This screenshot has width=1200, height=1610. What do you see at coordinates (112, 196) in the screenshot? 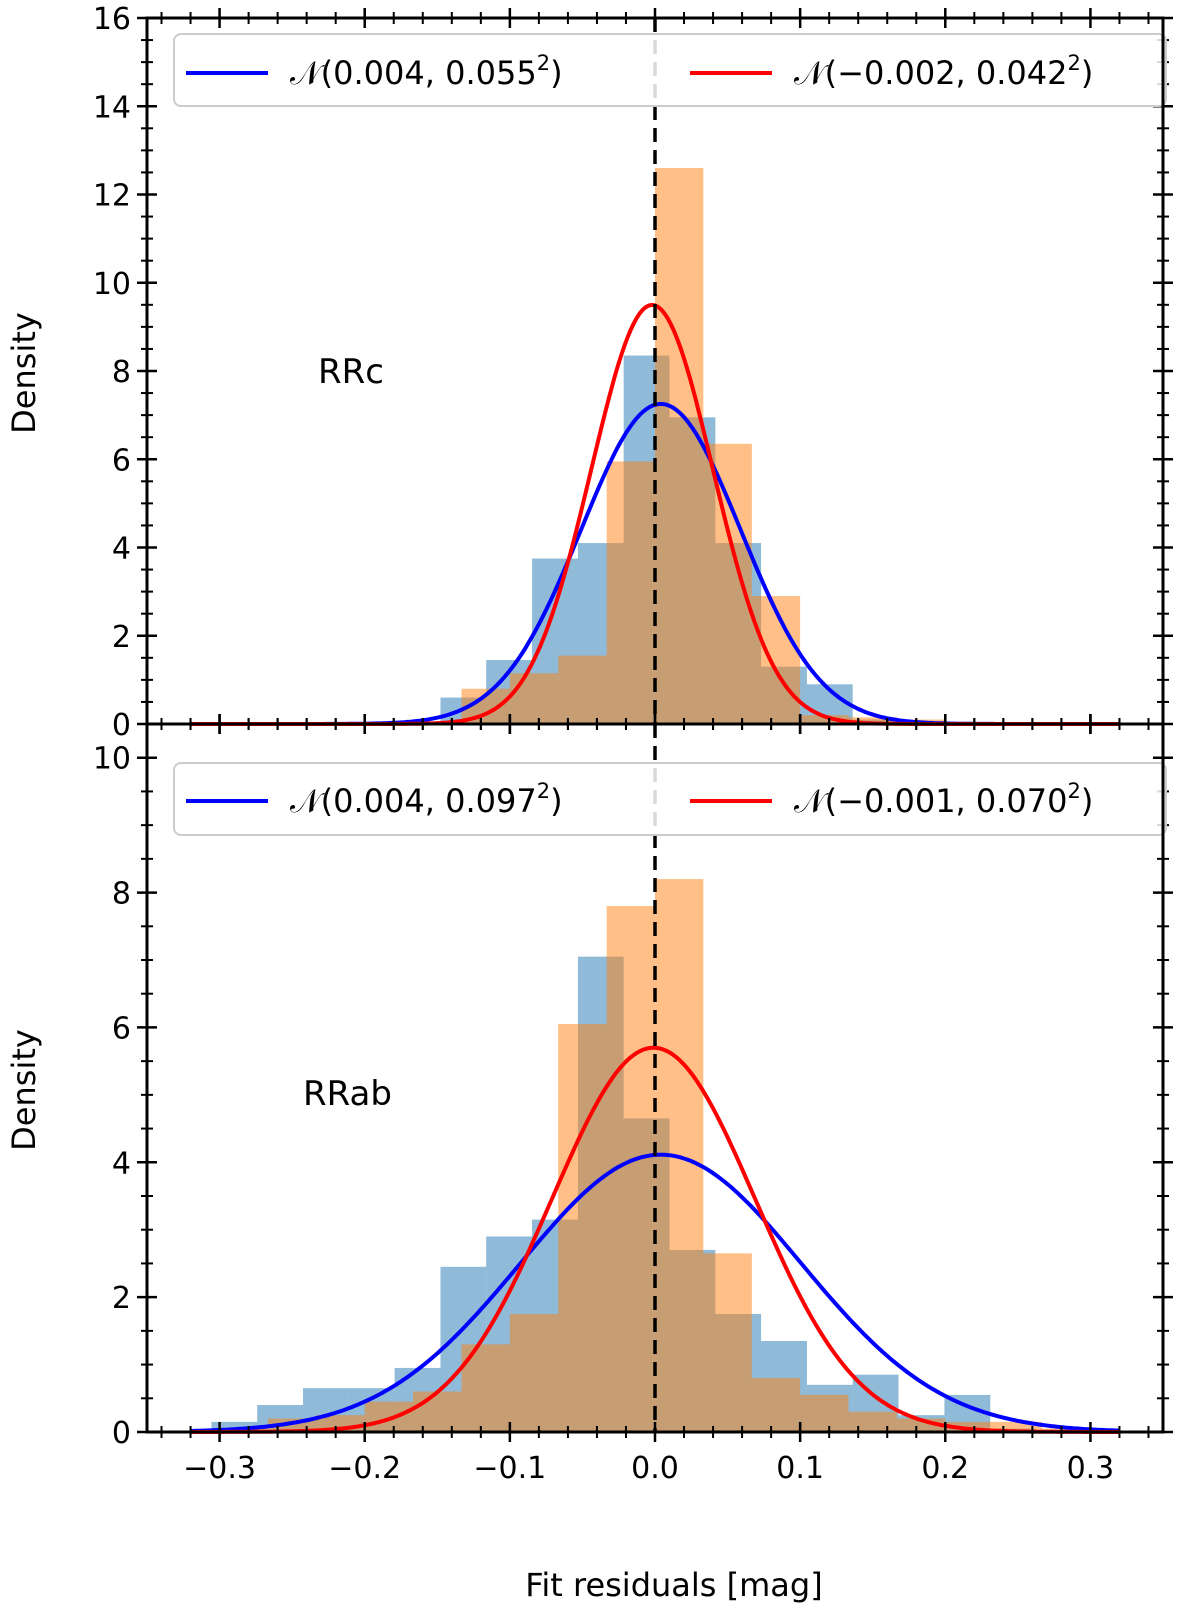
I see `y-tick-label: 12` at bounding box center [112, 196].